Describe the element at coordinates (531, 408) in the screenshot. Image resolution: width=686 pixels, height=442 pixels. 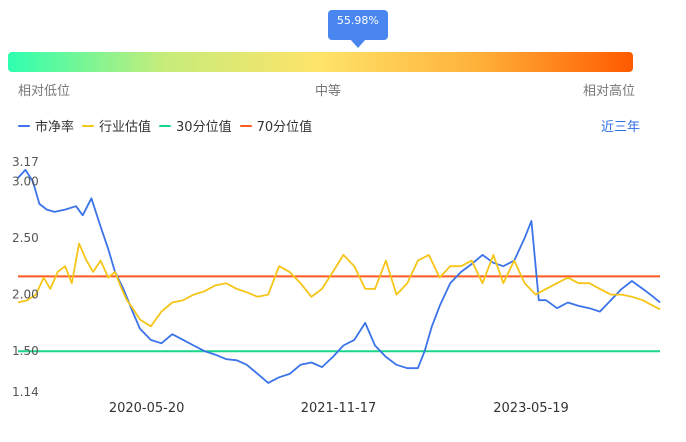
I see `x-tick-label: 2023-05-19` at that location.